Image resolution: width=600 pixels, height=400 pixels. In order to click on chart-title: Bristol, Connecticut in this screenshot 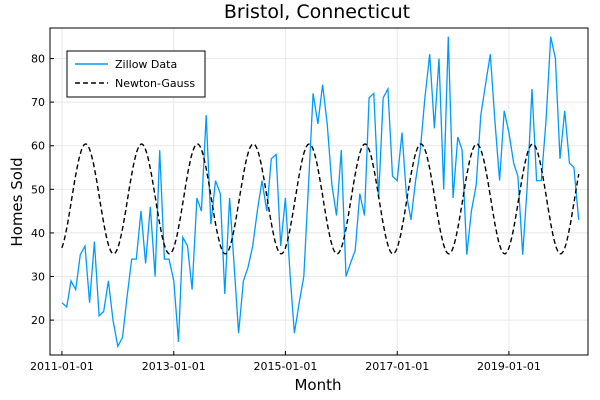, I will do `click(317, 12)`.